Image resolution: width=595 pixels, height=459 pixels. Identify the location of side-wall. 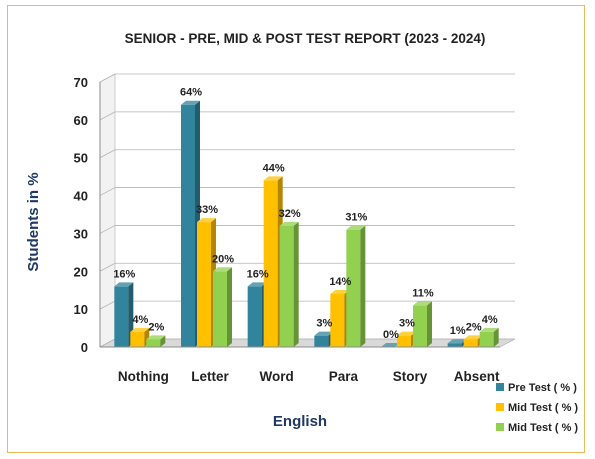
(107, 210).